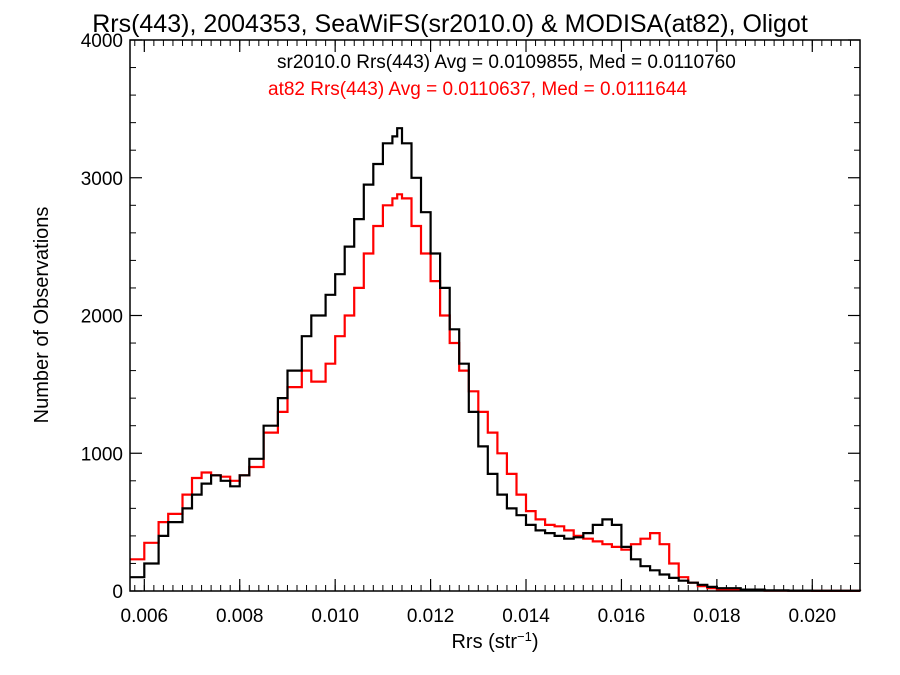 The width and height of the screenshot is (900, 675). Describe the element at coordinates (145, 616) in the screenshot. I see `x-tick-label: 0.006` at that location.